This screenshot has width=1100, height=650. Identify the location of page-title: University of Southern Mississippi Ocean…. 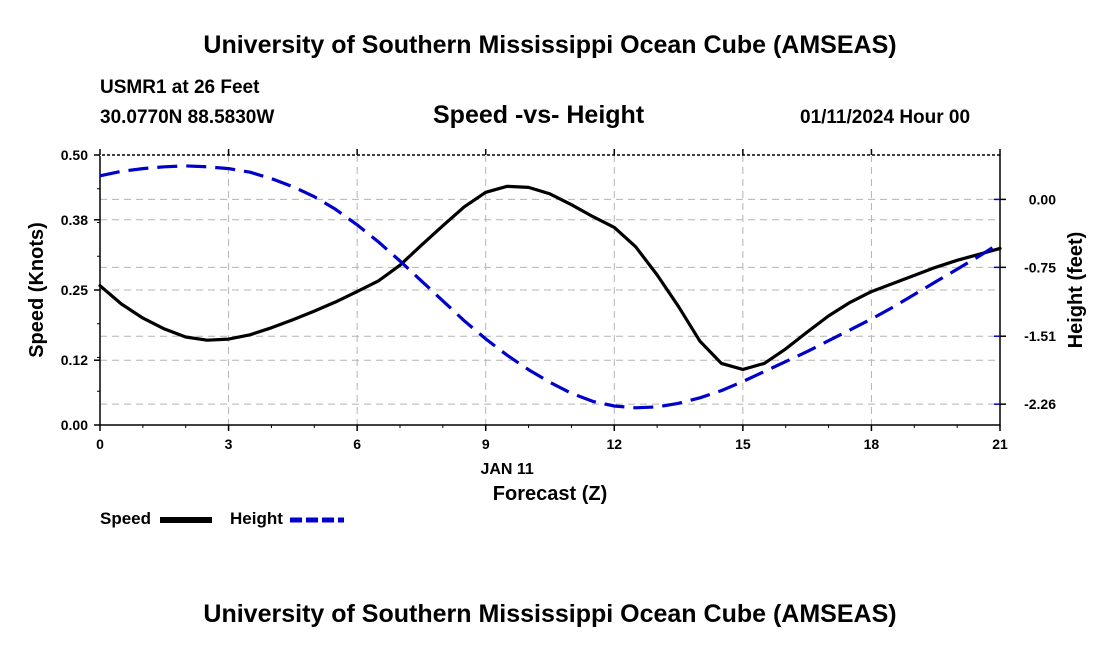
(550, 45).